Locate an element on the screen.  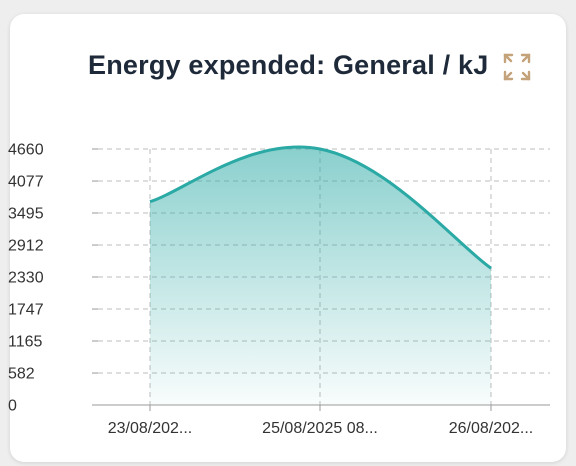
y-tick-label: 3495 is located at coordinates (26, 214).